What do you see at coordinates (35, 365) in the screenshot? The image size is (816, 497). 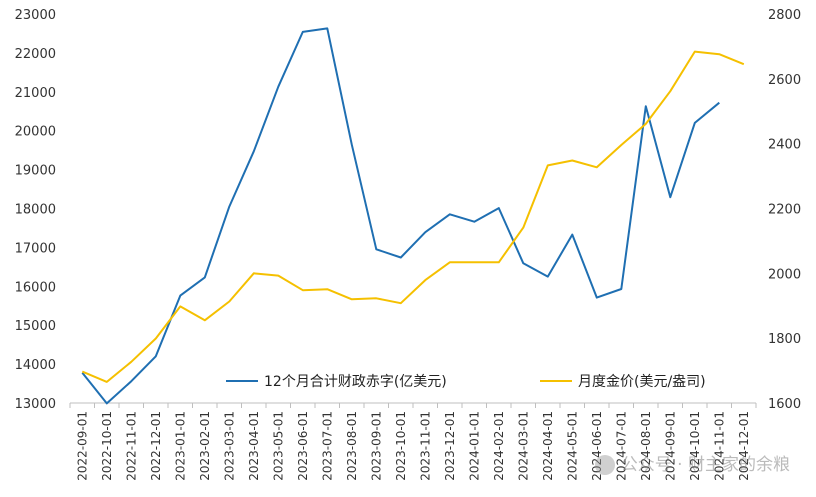 I see `y-left-tick-label: 14000` at bounding box center [35, 365].